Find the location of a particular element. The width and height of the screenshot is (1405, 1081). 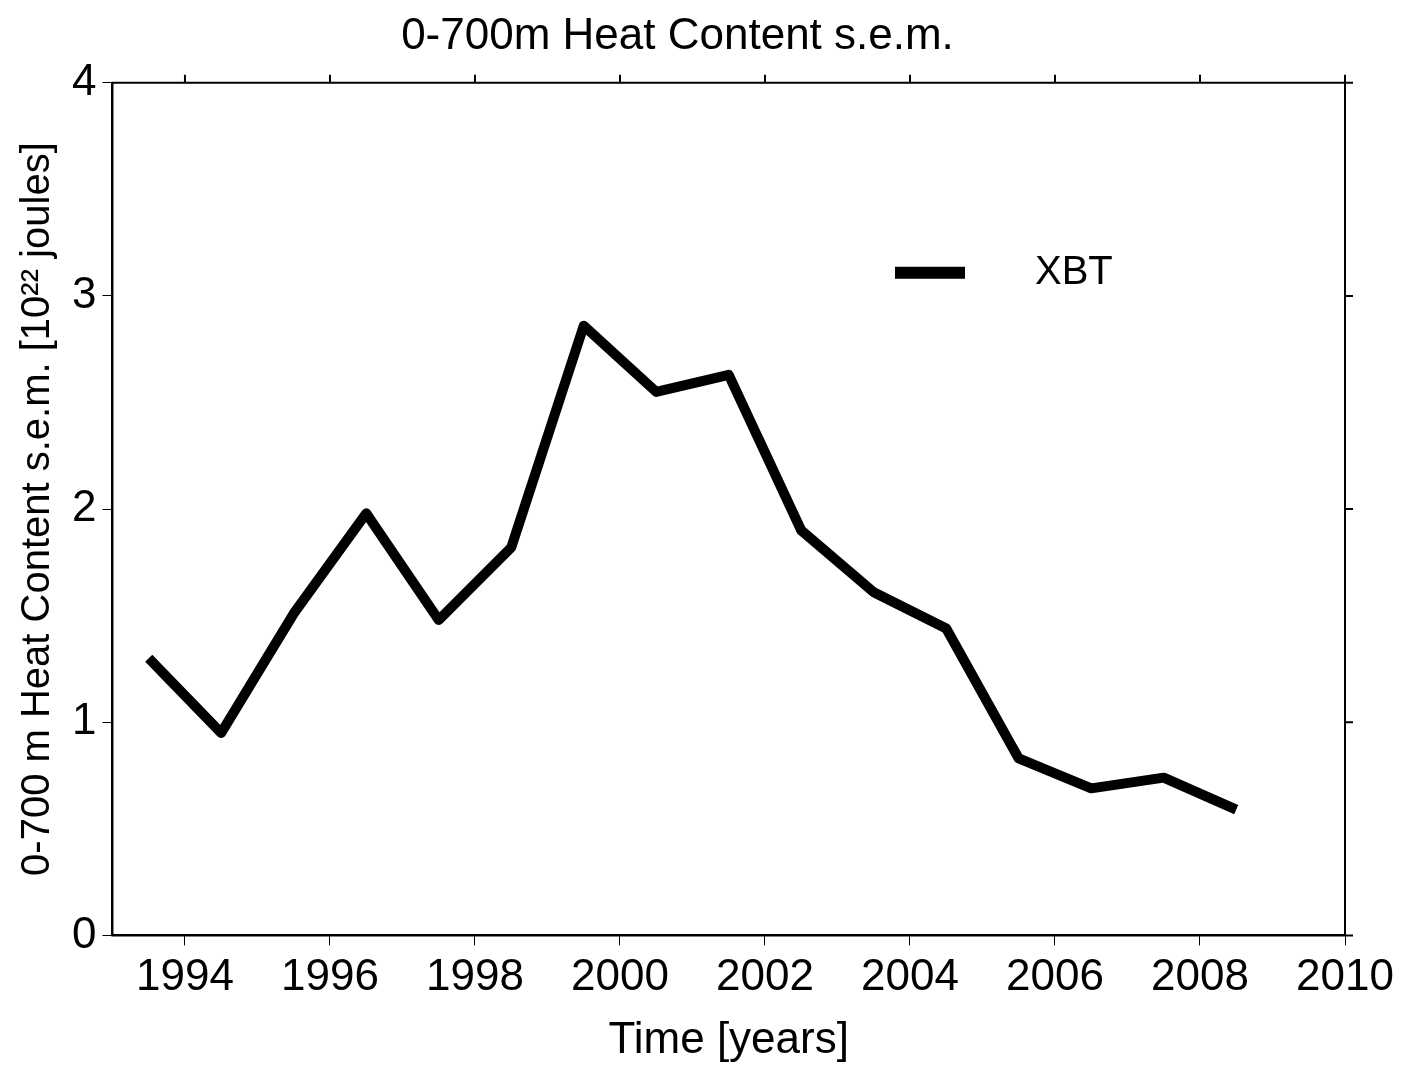

x-tick-label: 1998 is located at coordinates (475, 974).